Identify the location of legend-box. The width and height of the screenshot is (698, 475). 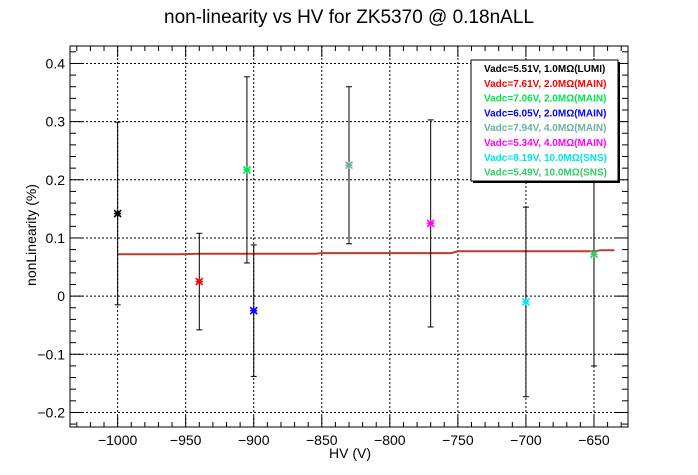
(544, 120).